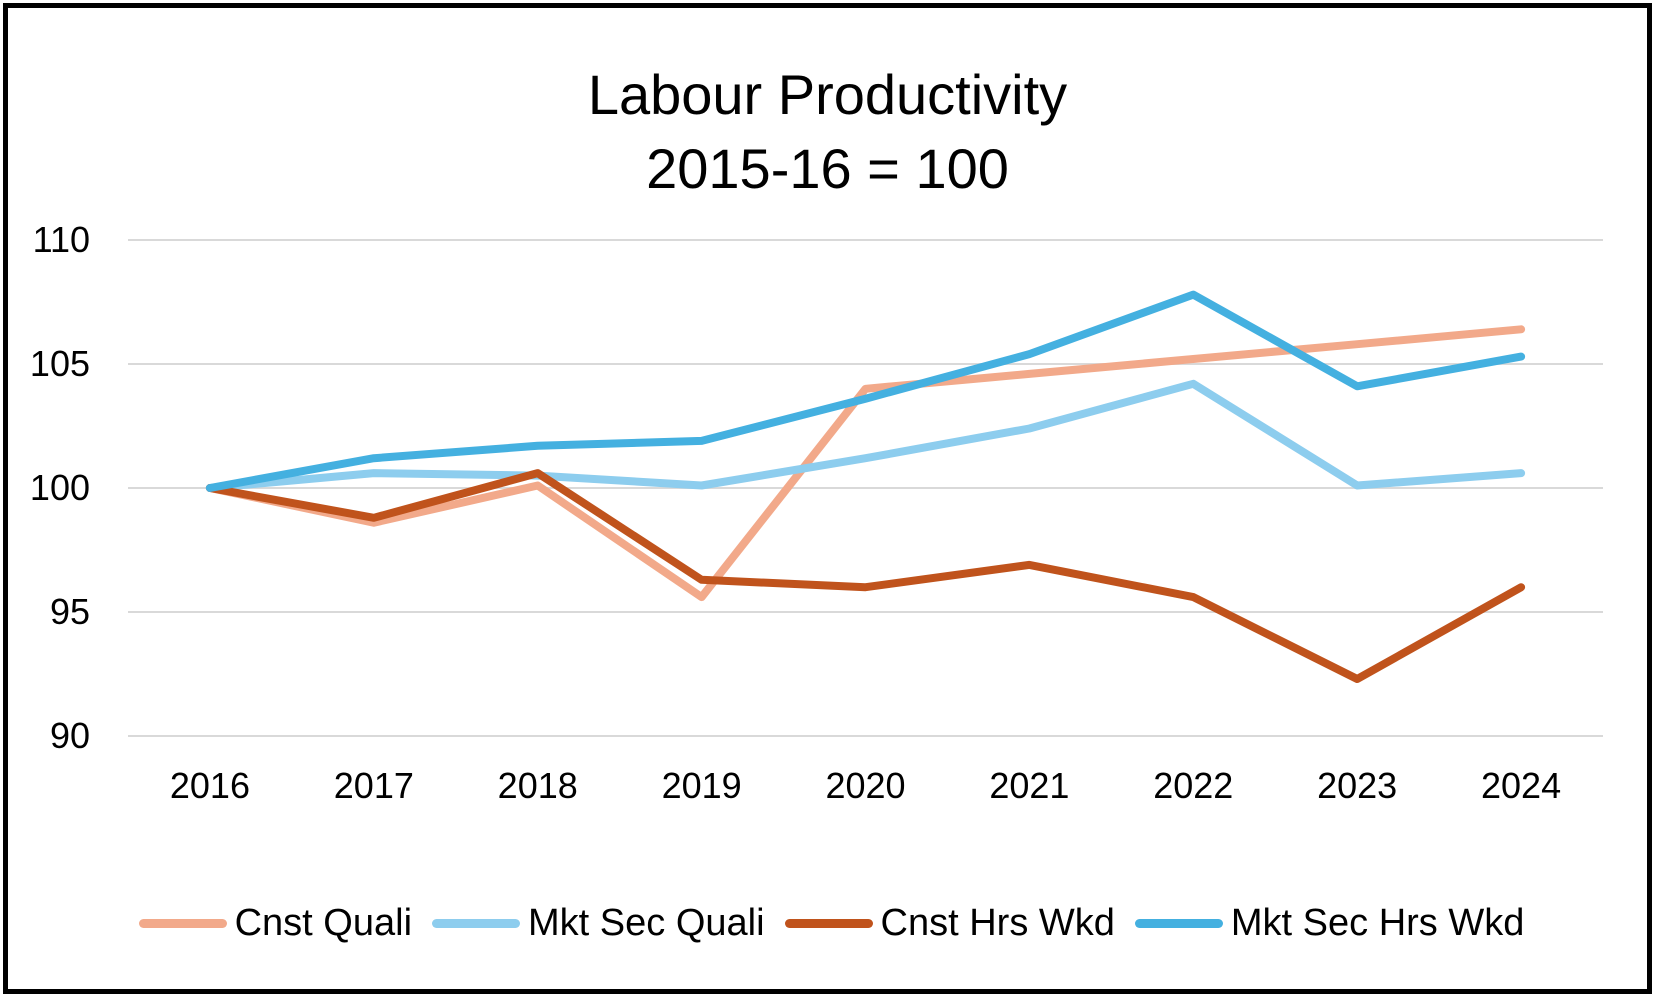 Image resolution: width=1663 pixels, height=1008 pixels. I want to click on y-tick-label: 100, so click(60, 487).